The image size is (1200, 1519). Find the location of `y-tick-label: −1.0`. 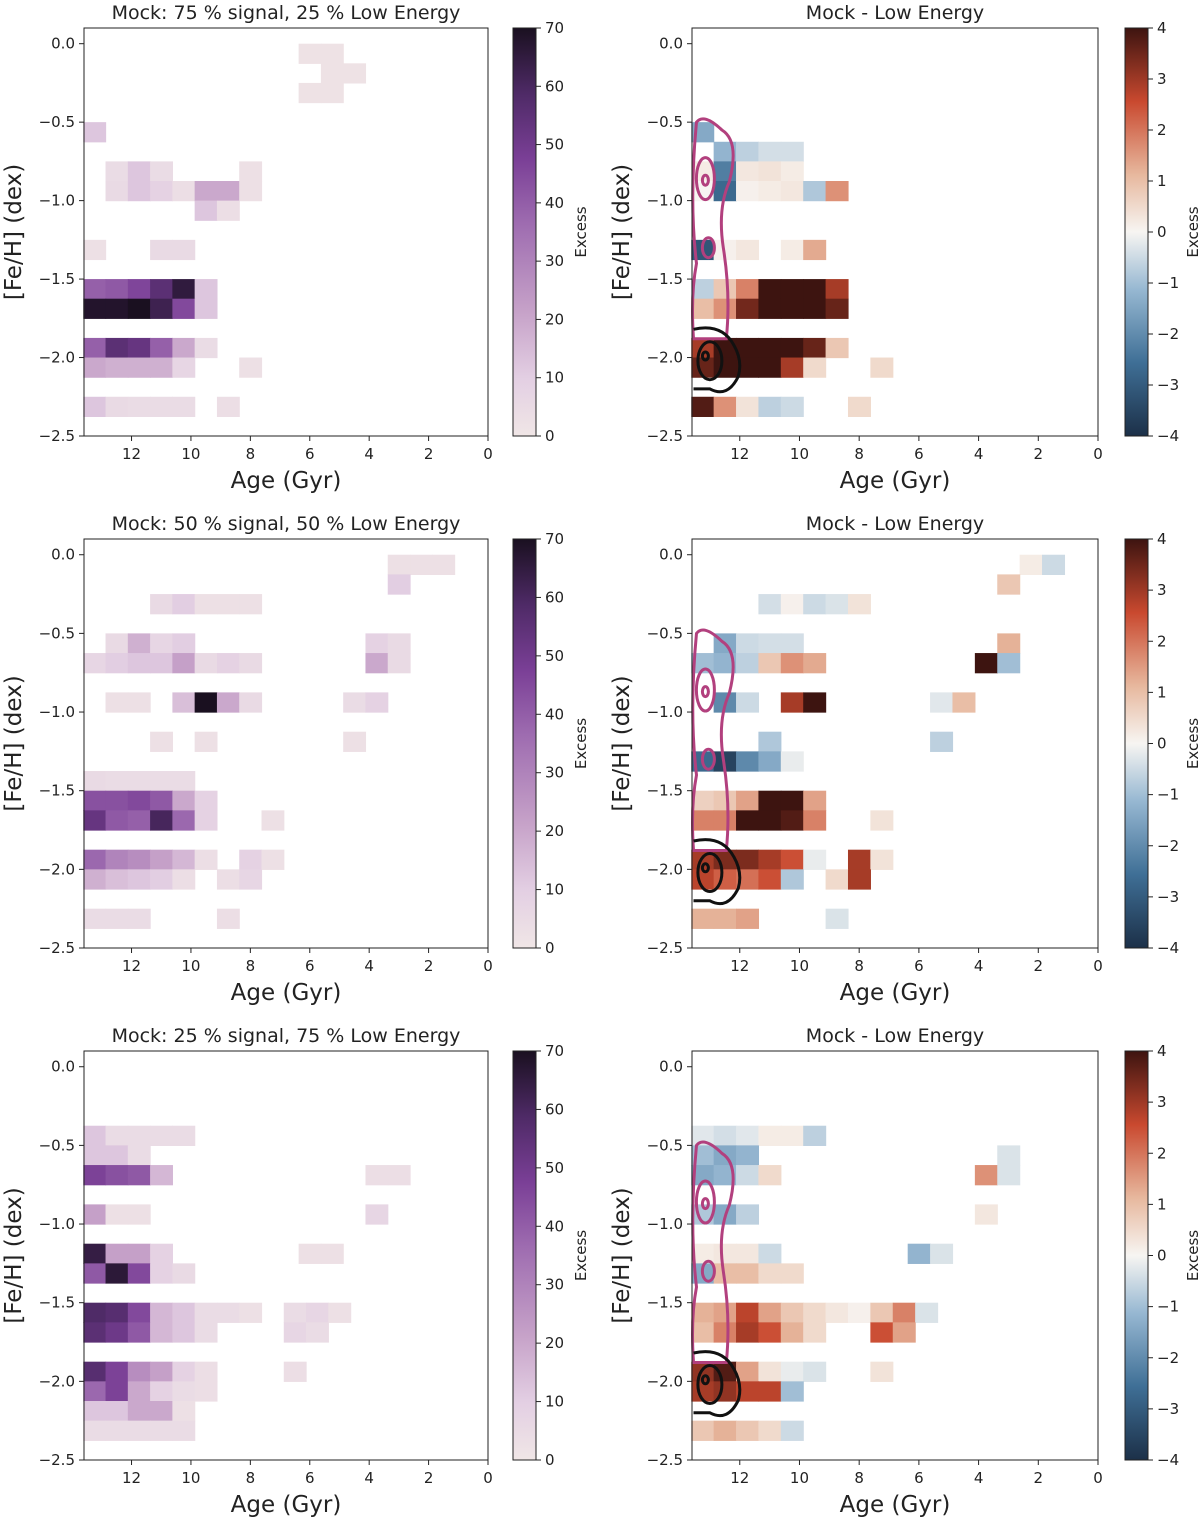

y-tick-label: −1.0 is located at coordinates (57, 201).